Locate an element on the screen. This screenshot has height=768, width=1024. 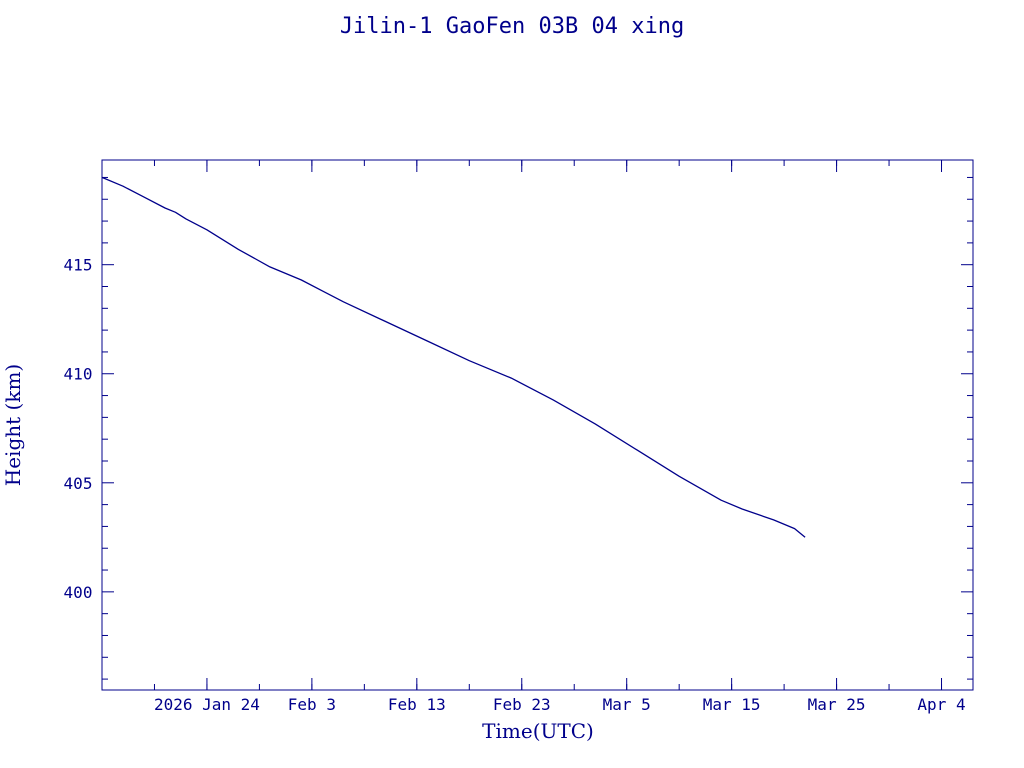
x-tick-label: Feb 23 is located at coordinates (522, 704).